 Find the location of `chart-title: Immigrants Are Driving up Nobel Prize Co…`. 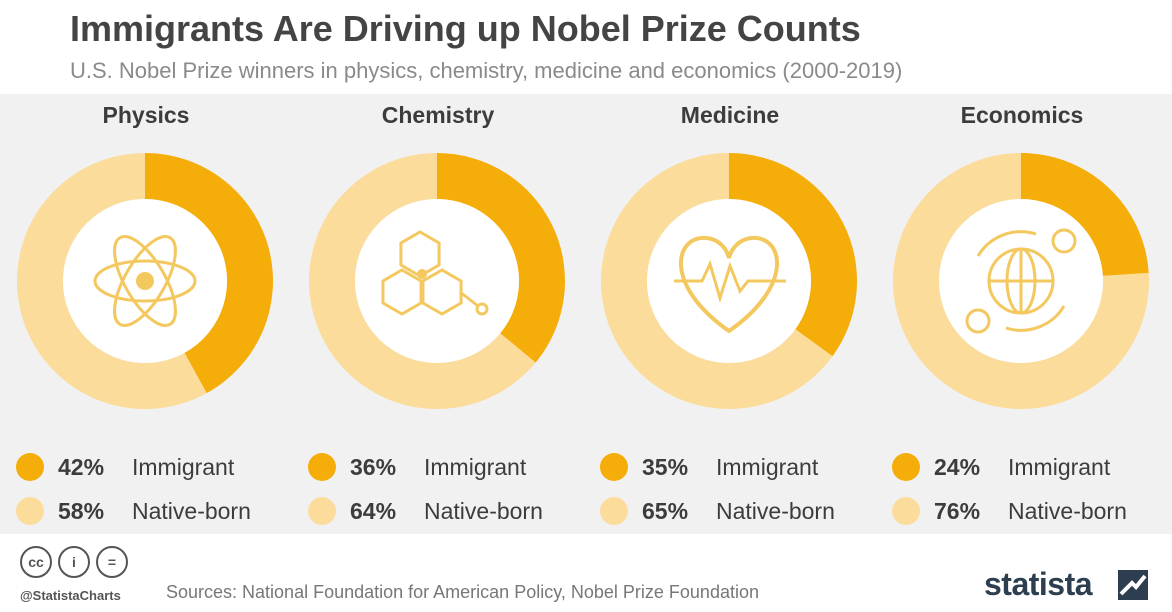

chart-title: Immigrants Are Driving up Nobel Prize Co… is located at coordinates (465, 28).